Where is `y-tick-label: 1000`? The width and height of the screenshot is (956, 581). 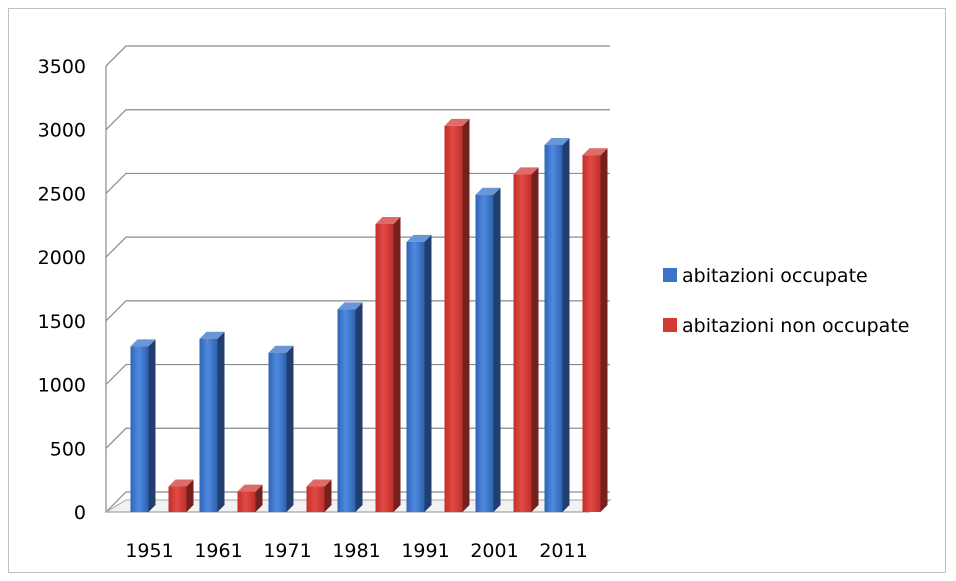 y-tick-label: 1000 is located at coordinates (62, 386).